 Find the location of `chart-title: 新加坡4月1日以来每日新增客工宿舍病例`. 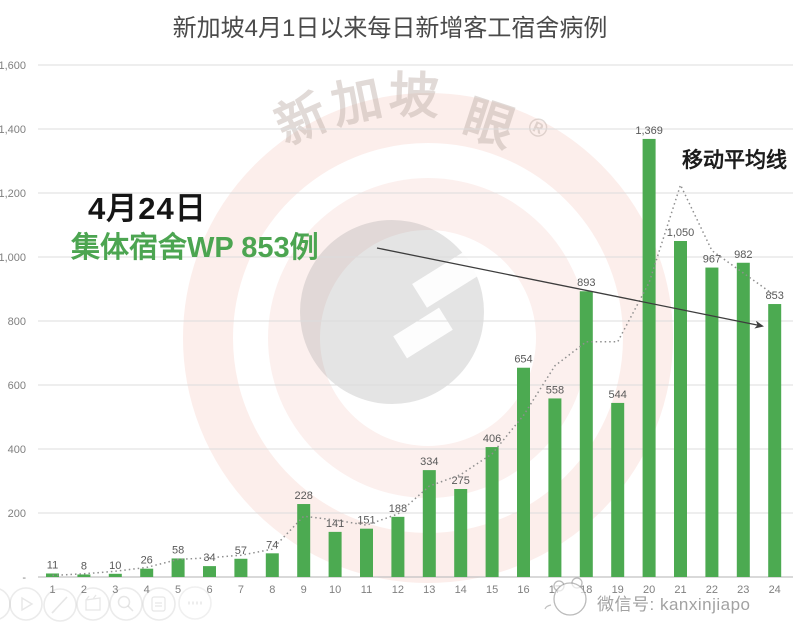

chart-title: 新加坡4月1日以来每日新增客工宿舍病例 is located at coordinates (390, 28).